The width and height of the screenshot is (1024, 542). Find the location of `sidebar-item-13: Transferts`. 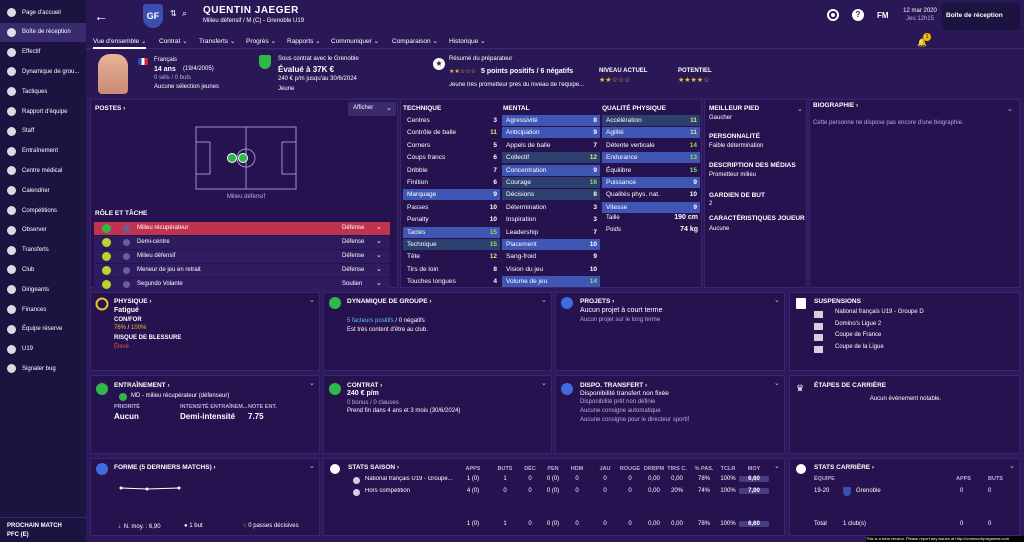

sidebar-item-13: Transferts is located at coordinates (43, 250).